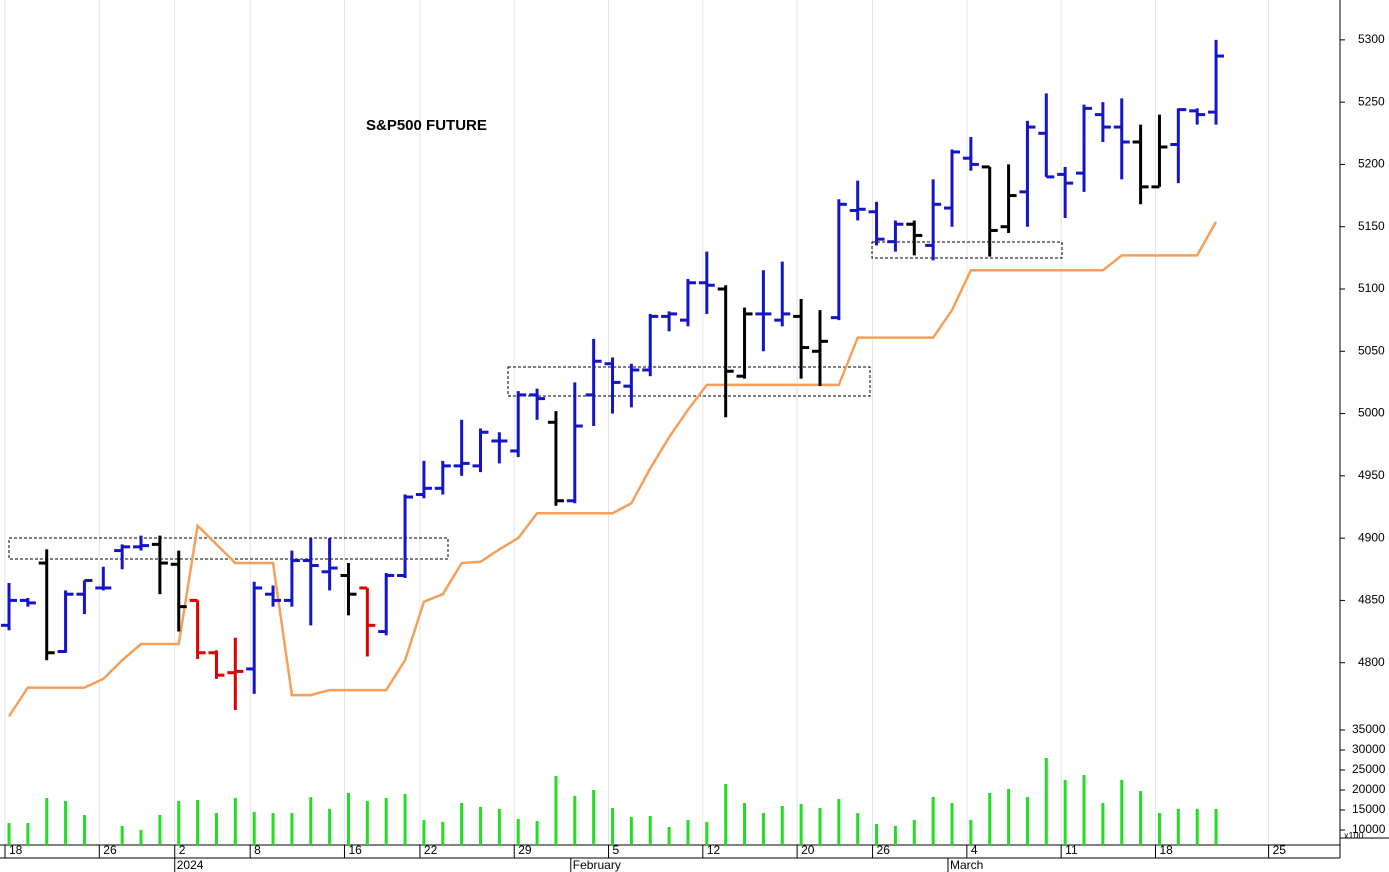  I want to click on month-label: February, so click(597, 865).